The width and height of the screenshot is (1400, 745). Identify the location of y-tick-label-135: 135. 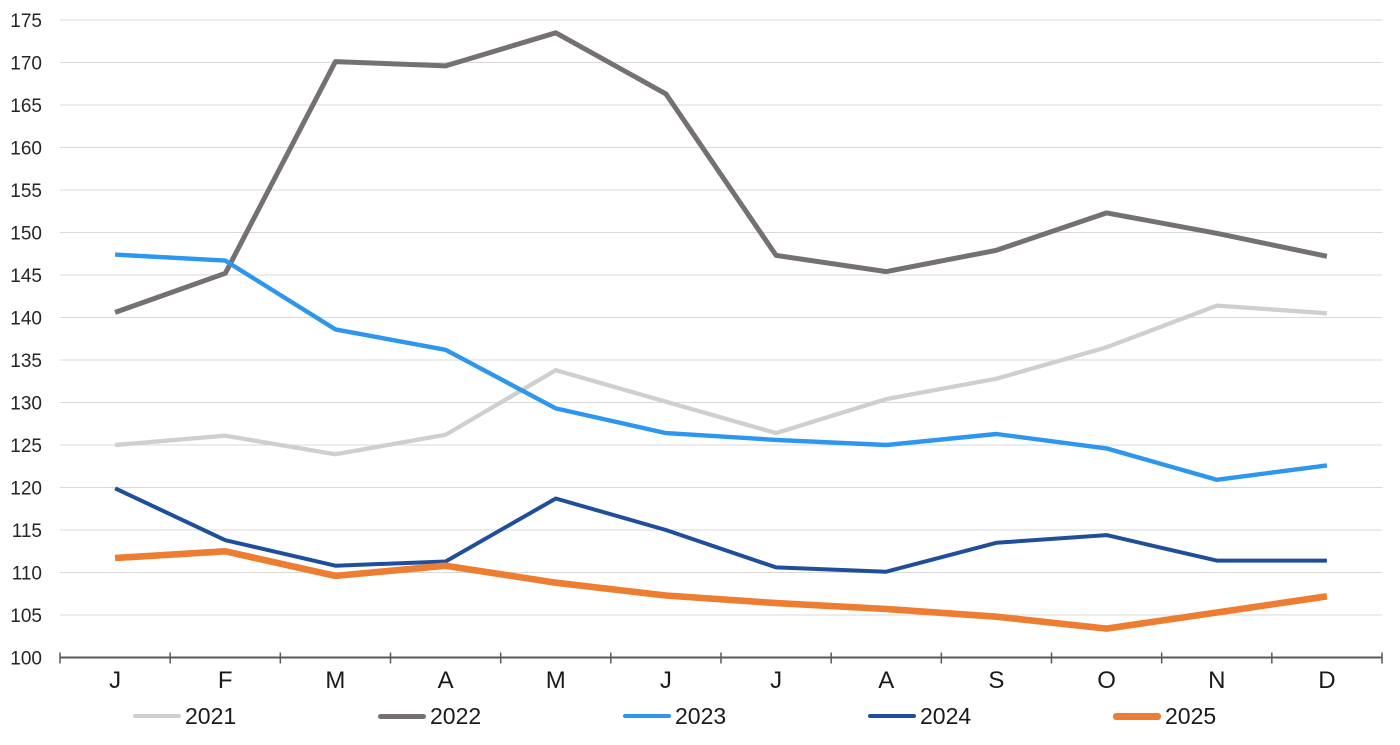
(26, 361).